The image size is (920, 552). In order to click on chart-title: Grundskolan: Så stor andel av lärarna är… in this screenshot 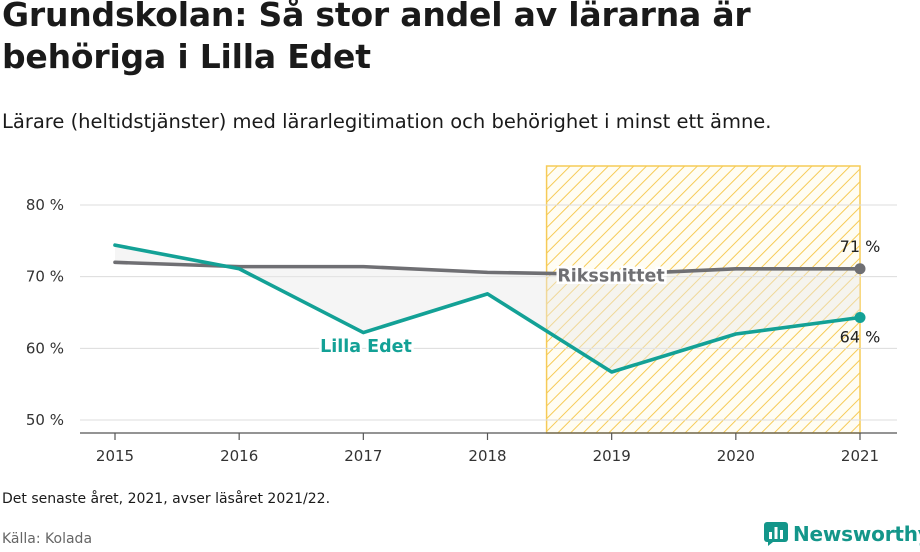, I will do `click(376, 38)`.